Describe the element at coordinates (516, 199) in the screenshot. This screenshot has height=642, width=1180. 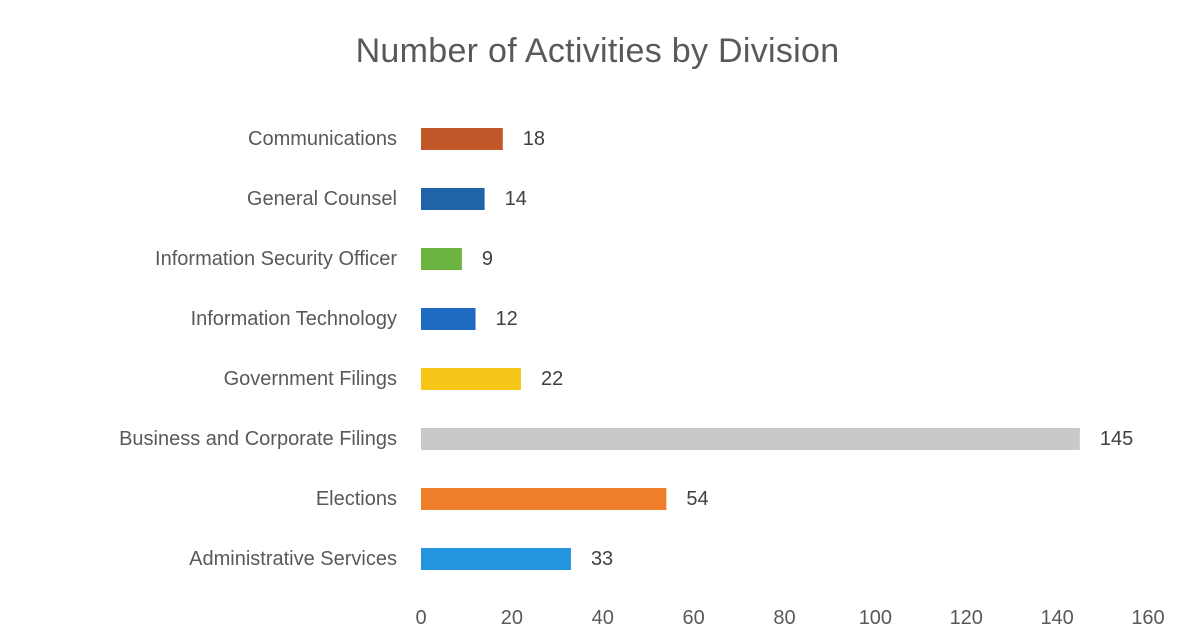
I see `data-label: 14` at that location.